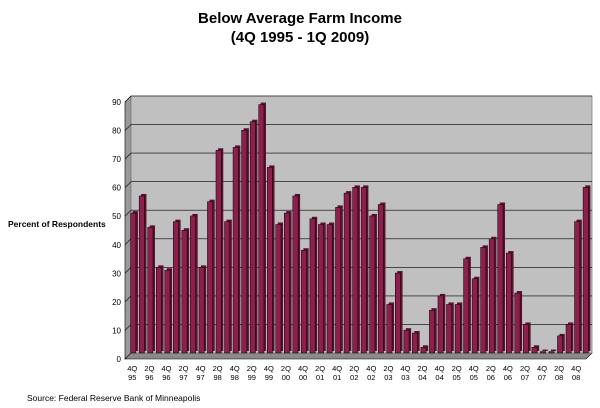  What do you see at coordinates (405, 377) in the screenshot?
I see `x-tick-label-year: 03` at bounding box center [405, 377].